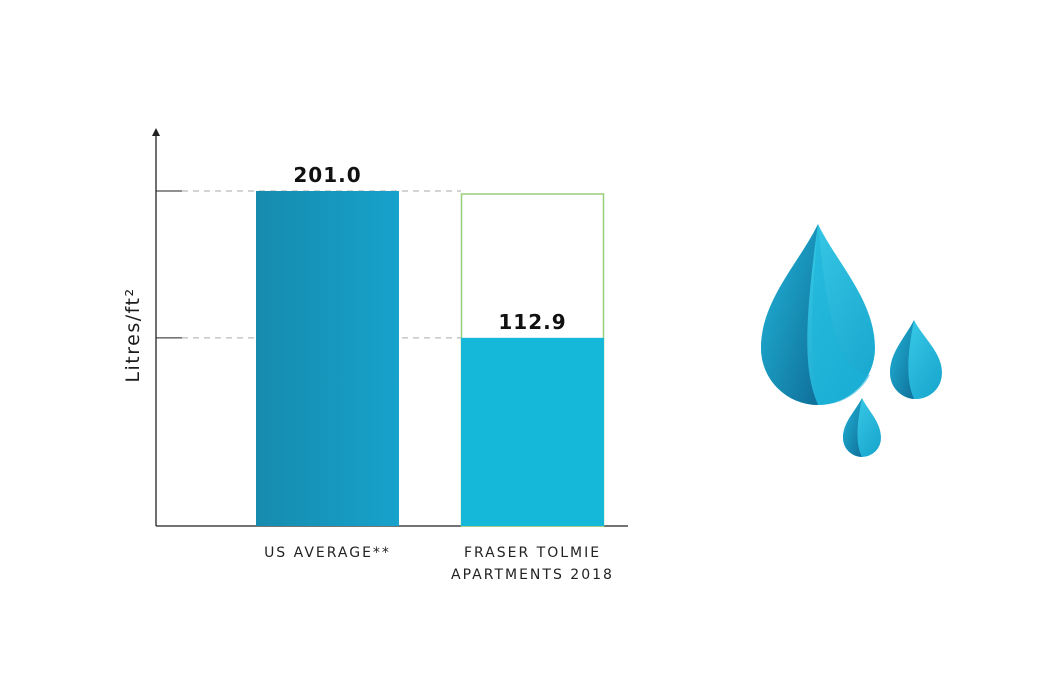  I want to click on x-tick-label: FRASER TOLMIE, so click(532, 553).